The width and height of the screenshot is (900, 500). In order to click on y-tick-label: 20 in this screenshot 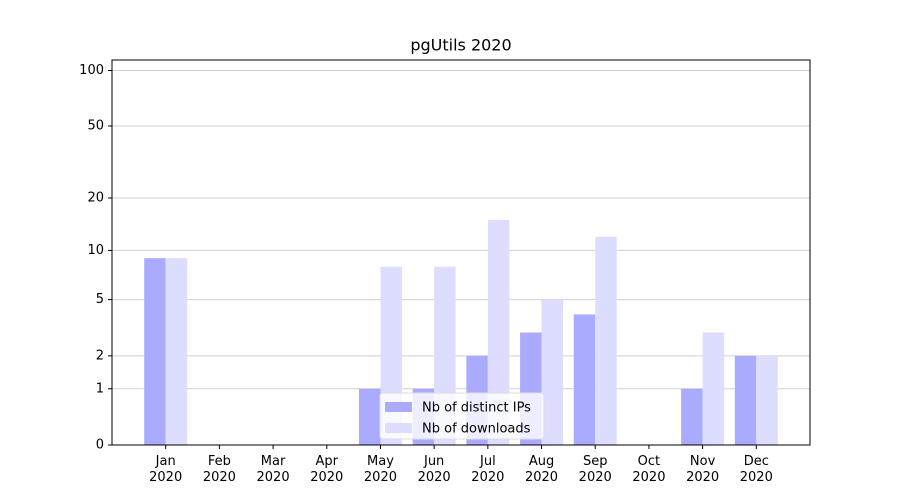, I will do `click(95, 197)`.